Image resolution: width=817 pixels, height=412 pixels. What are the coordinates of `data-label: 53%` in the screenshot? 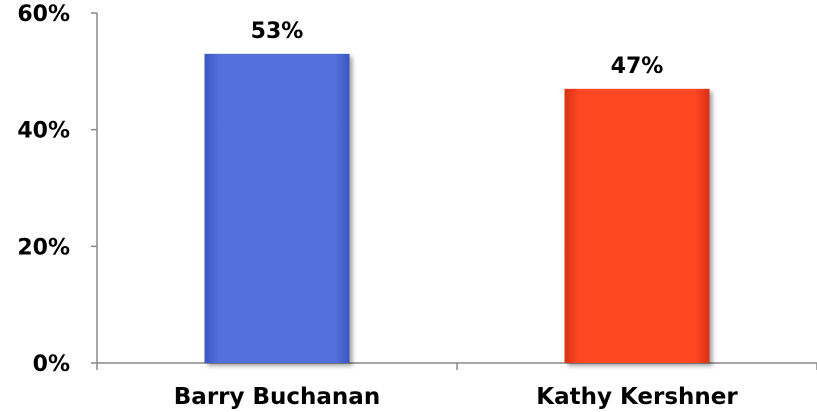 It's located at (277, 31).